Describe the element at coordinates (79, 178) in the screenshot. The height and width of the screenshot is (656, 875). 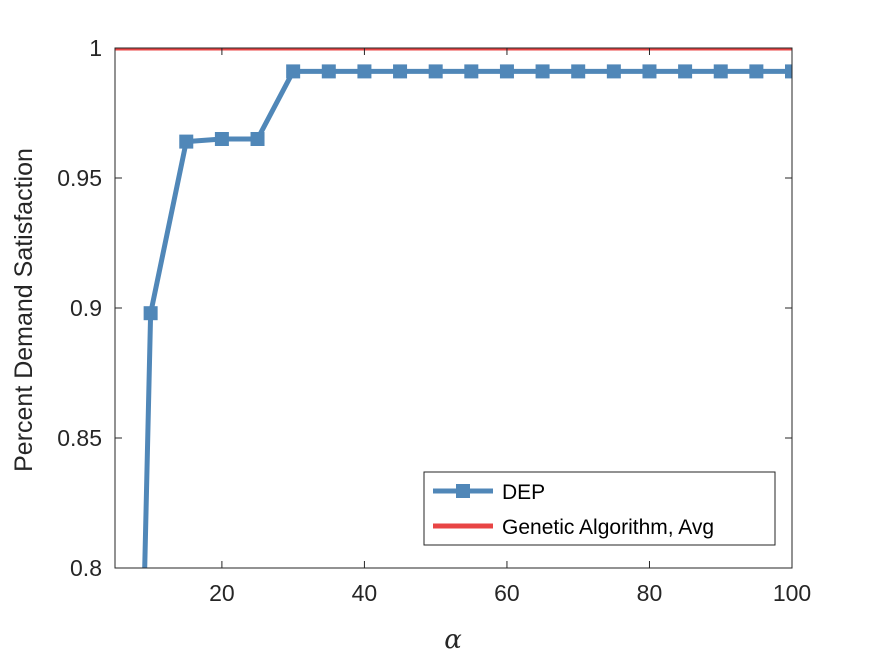
I see `y-tick-label: 0.95` at that location.